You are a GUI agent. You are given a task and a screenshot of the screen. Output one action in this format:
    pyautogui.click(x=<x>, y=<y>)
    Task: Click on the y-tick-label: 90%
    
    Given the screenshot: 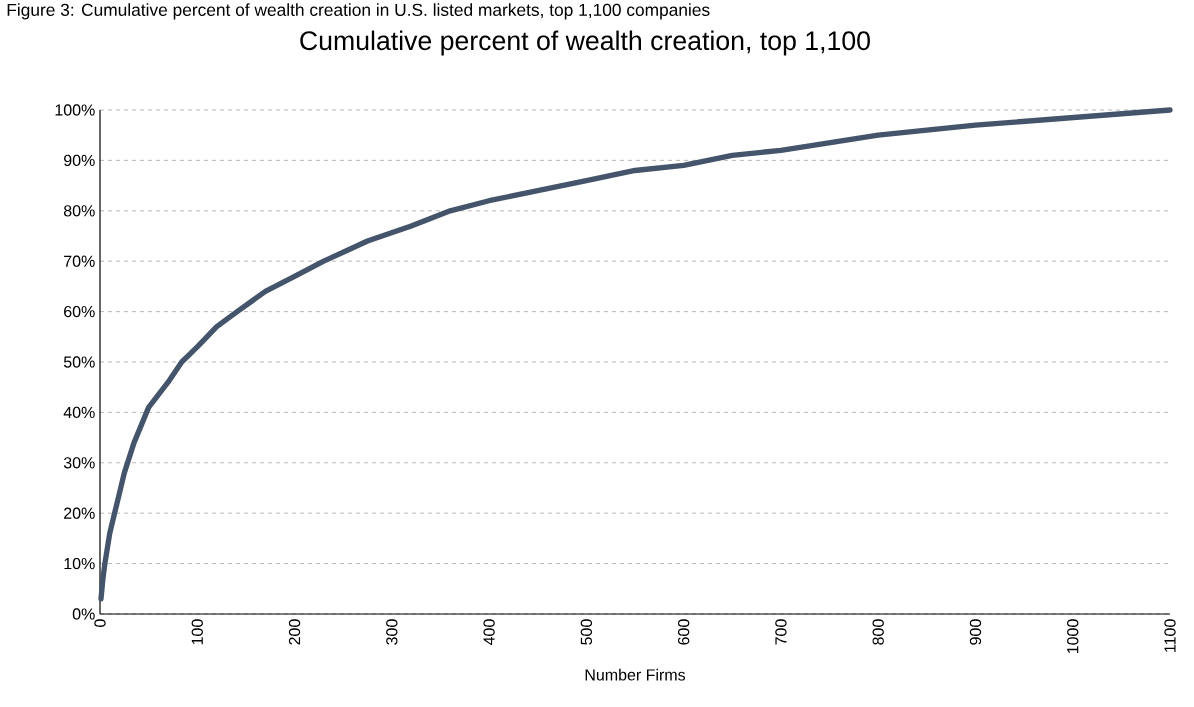 What is the action you would take?
    pyautogui.click(x=79, y=160)
    